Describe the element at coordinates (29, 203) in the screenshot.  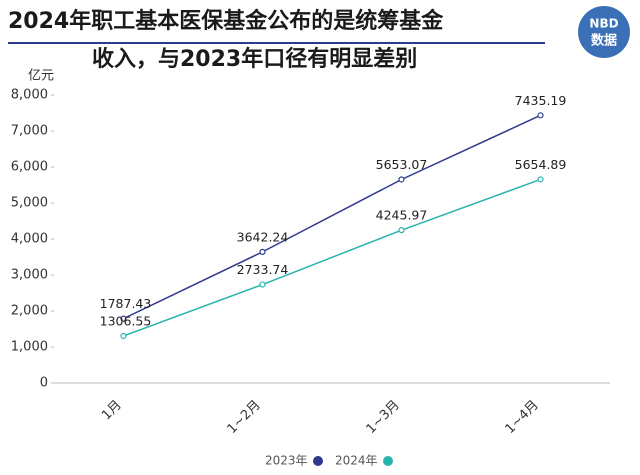
I see `y-tick-label: 5,000` at that location.